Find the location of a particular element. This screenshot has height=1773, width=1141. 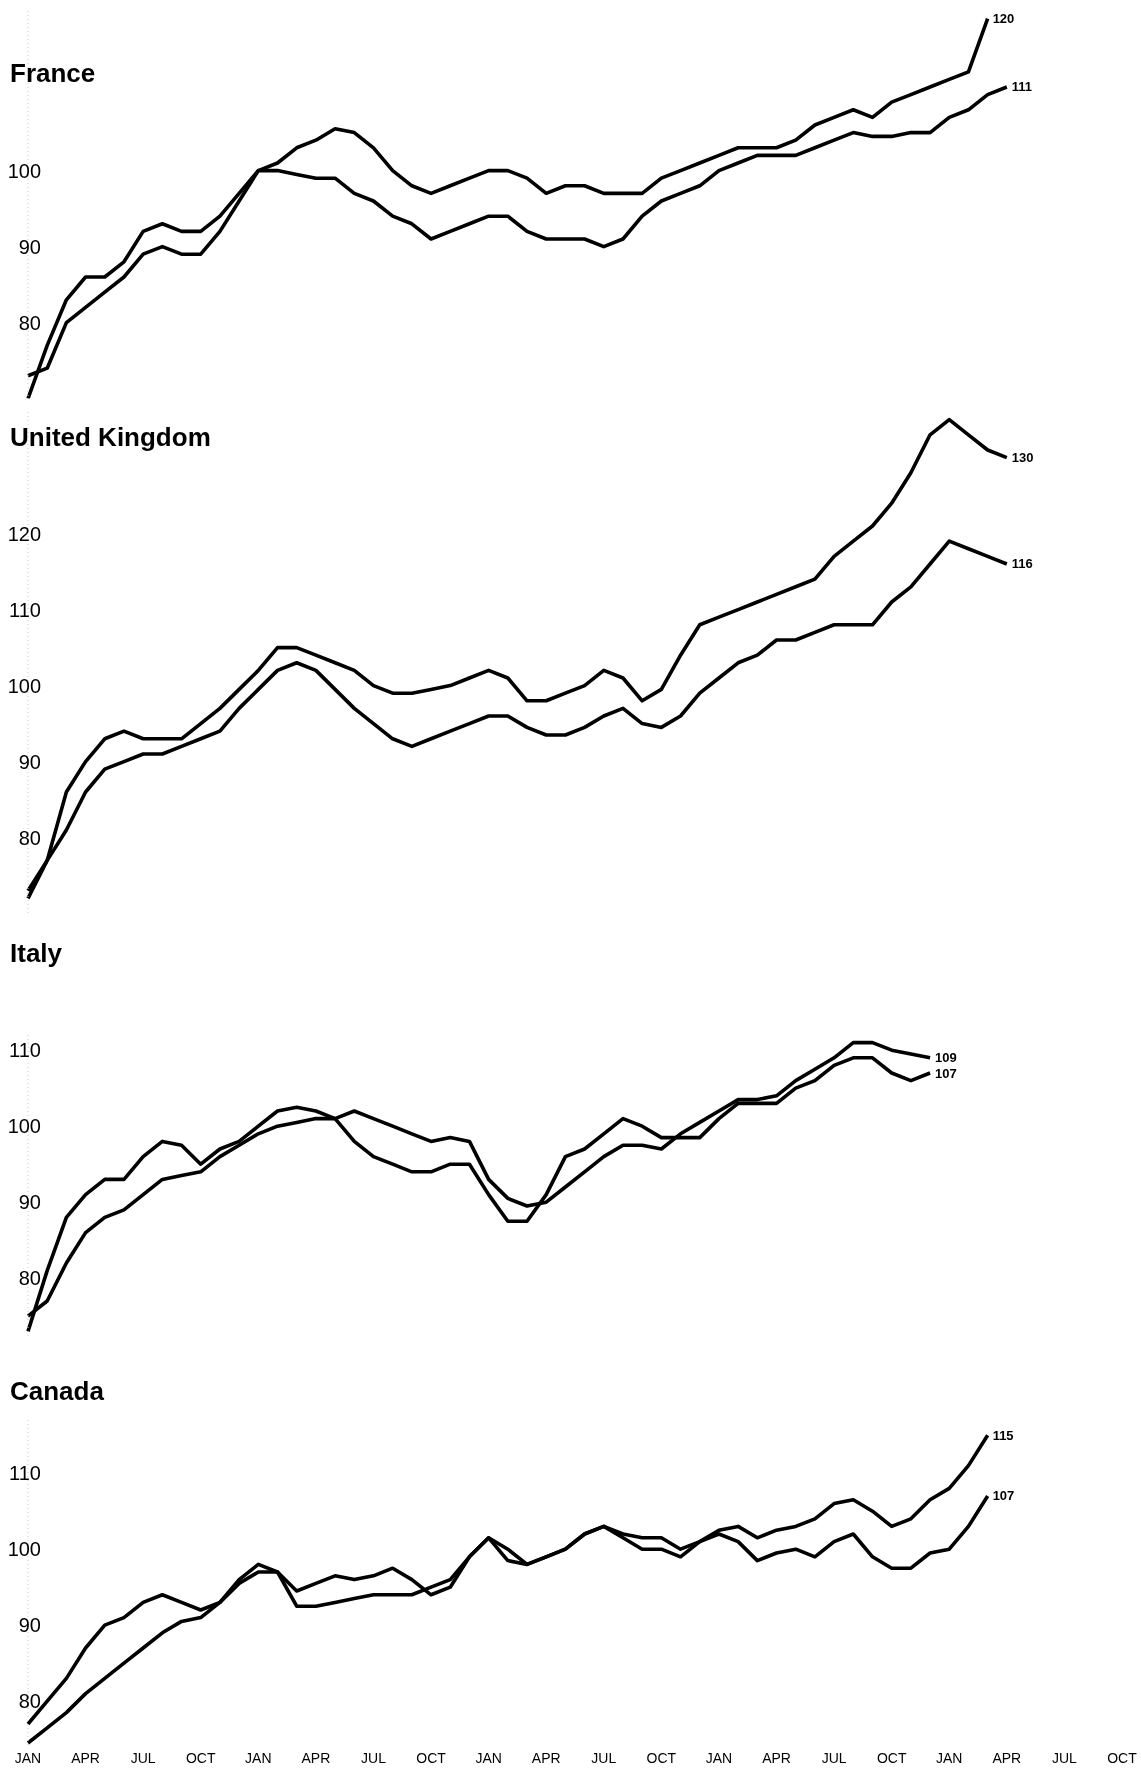

chart-title: Italy is located at coordinates (36, 953).